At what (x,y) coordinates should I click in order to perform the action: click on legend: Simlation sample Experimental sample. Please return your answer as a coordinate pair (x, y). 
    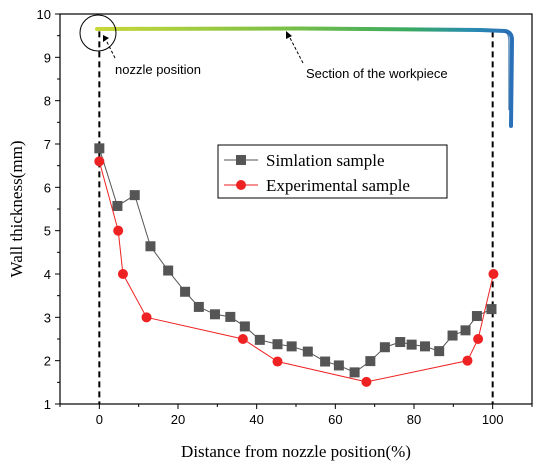
    Looking at the image, I should click on (332, 171).